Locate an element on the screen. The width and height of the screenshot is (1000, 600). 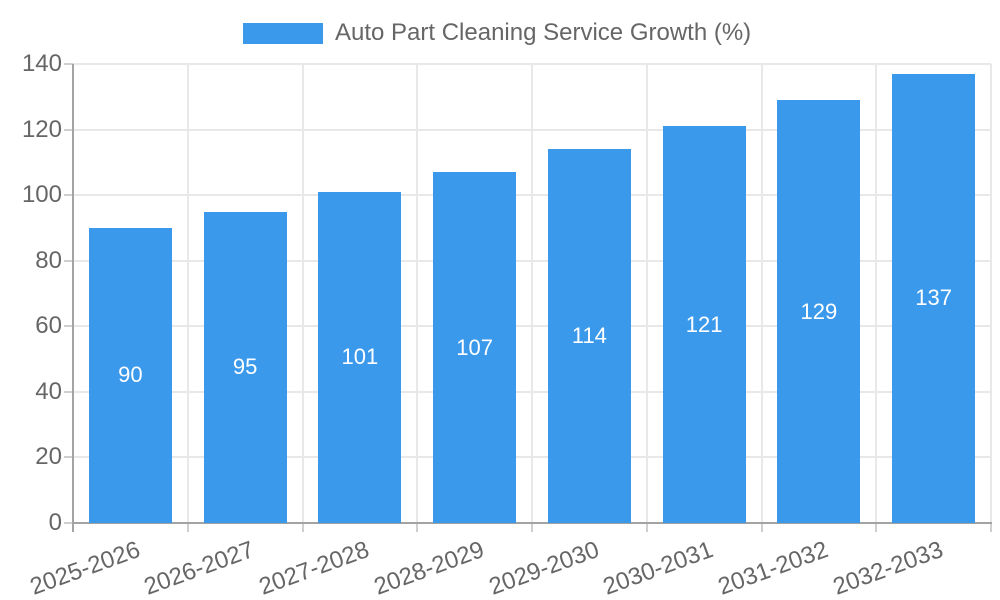
x-axis-label-text: 2032-2033 is located at coordinates (888, 568).